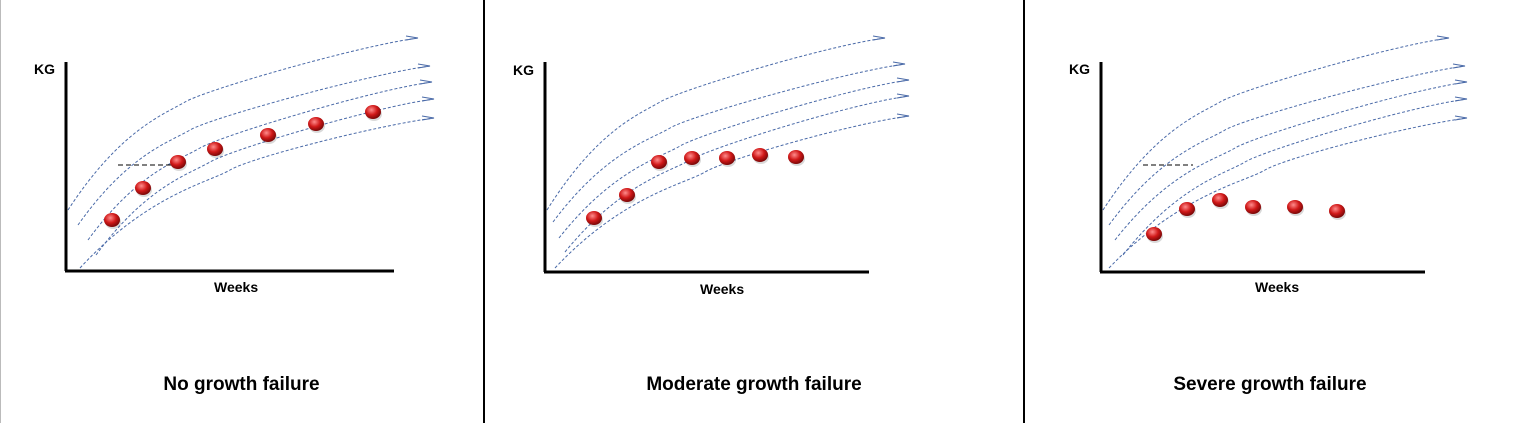 The image size is (1515, 423). Describe the element at coordinates (241, 384) in the screenshot. I see `panel-caption: No growth failure` at that location.